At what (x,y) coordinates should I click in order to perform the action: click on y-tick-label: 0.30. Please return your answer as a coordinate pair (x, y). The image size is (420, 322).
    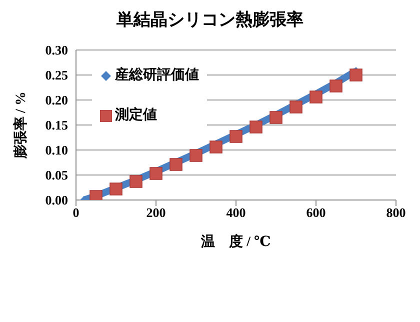
    Looking at the image, I should click on (56, 50).